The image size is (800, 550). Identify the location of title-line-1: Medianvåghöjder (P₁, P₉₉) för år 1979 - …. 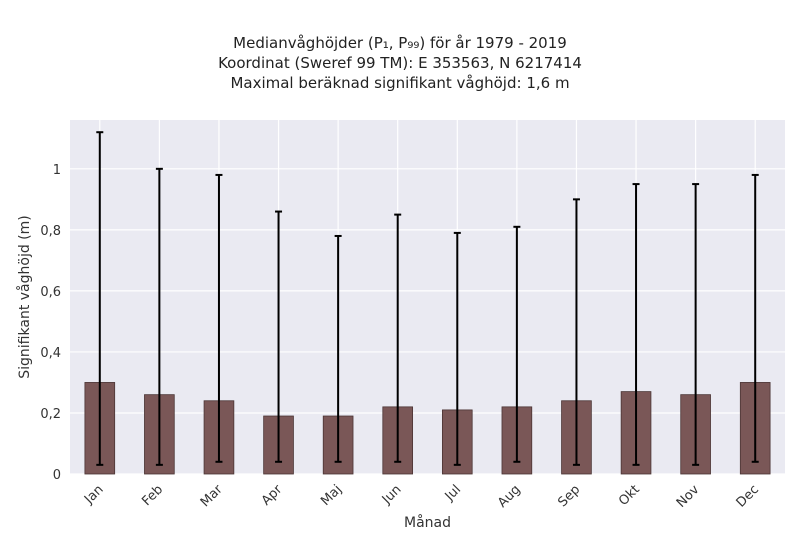
(400, 43).